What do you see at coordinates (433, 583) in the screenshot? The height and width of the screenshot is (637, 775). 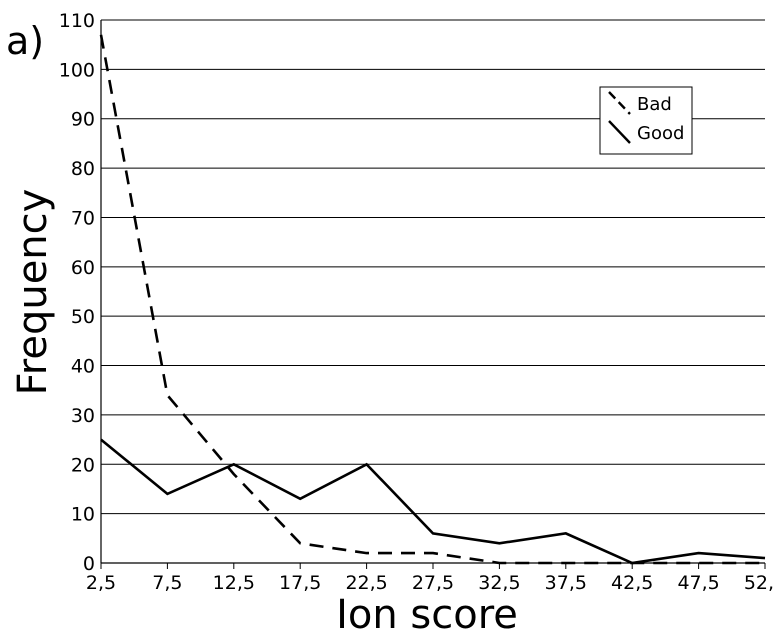 I see `x-tick-label: 27,5` at bounding box center [433, 583].